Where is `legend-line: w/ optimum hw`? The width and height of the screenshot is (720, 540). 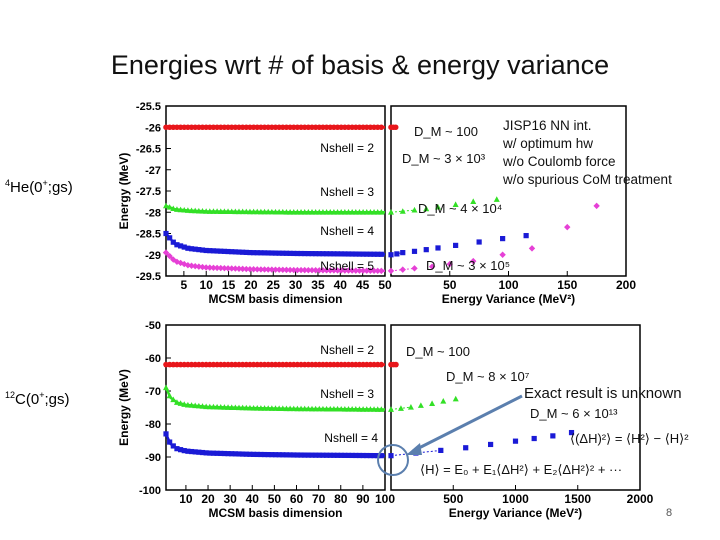
legend-line: w/ optimum hw is located at coordinates (547, 143).